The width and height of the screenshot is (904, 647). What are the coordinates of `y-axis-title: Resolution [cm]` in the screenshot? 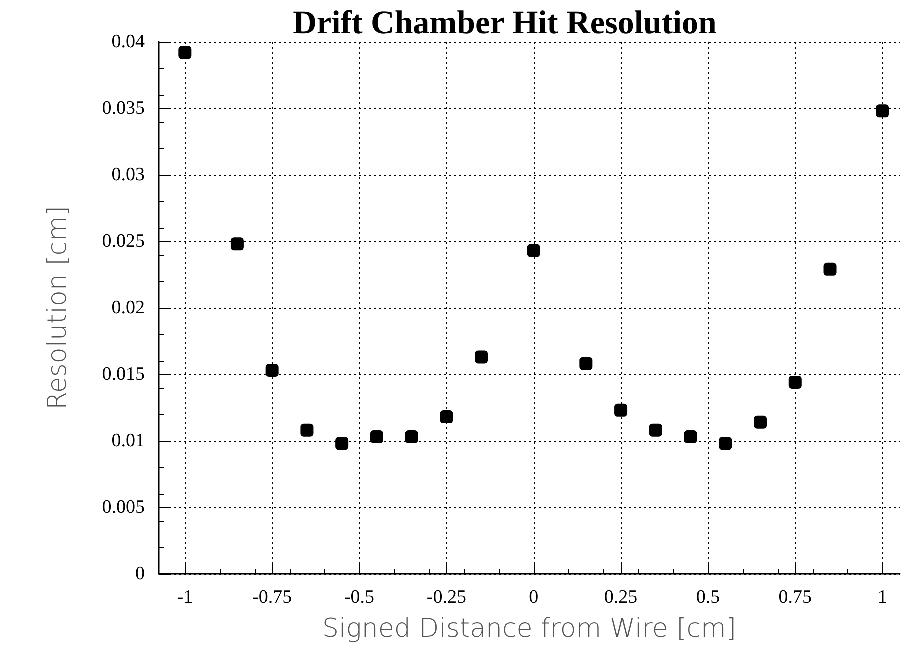 It's located at (58, 308).